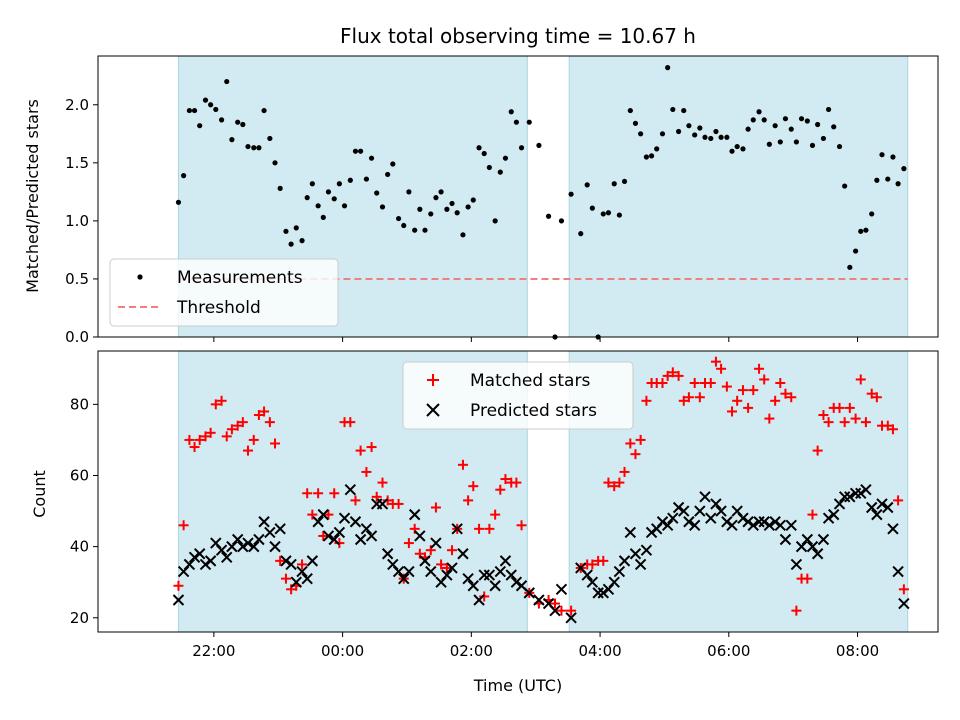 The width and height of the screenshot is (960, 720). I want to click on x-tick-label: 08:00, so click(857, 651).